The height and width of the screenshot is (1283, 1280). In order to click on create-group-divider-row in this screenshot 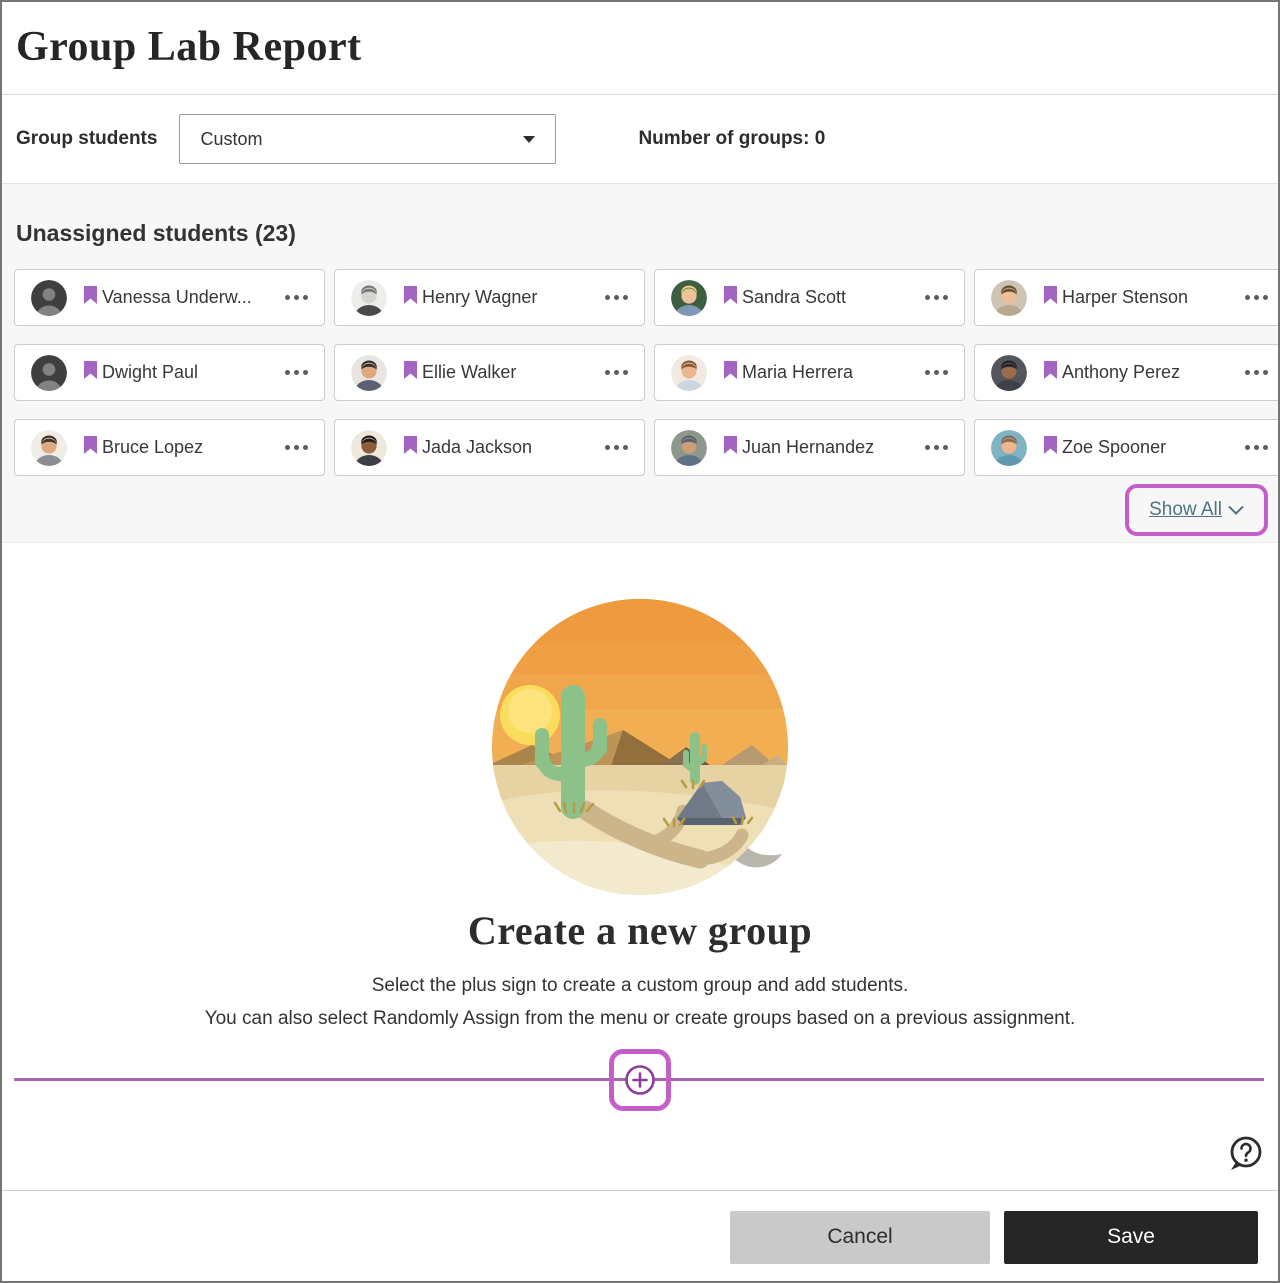, I will do `click(640, 1080)`.